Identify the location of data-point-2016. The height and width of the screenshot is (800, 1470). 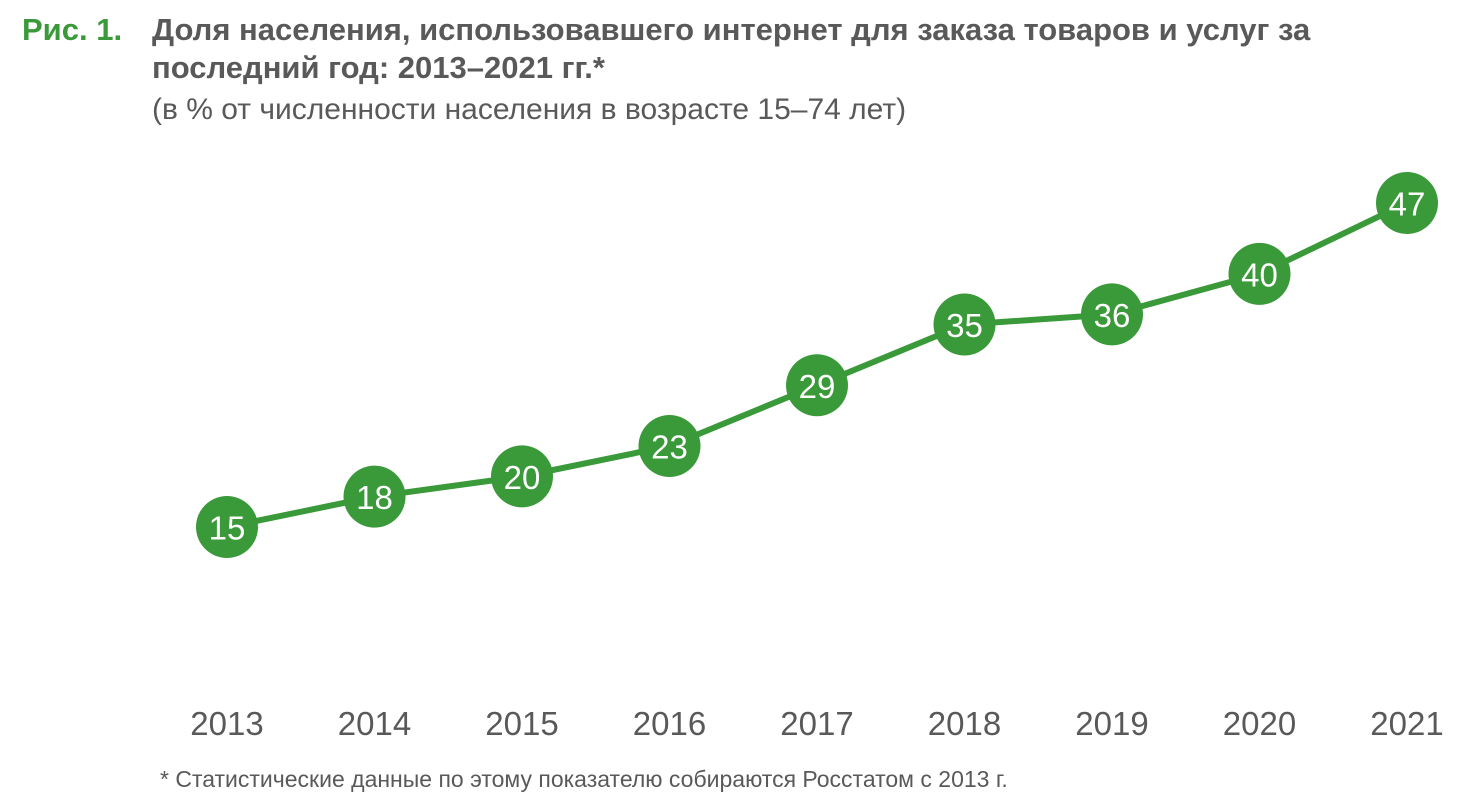
(669, 446).